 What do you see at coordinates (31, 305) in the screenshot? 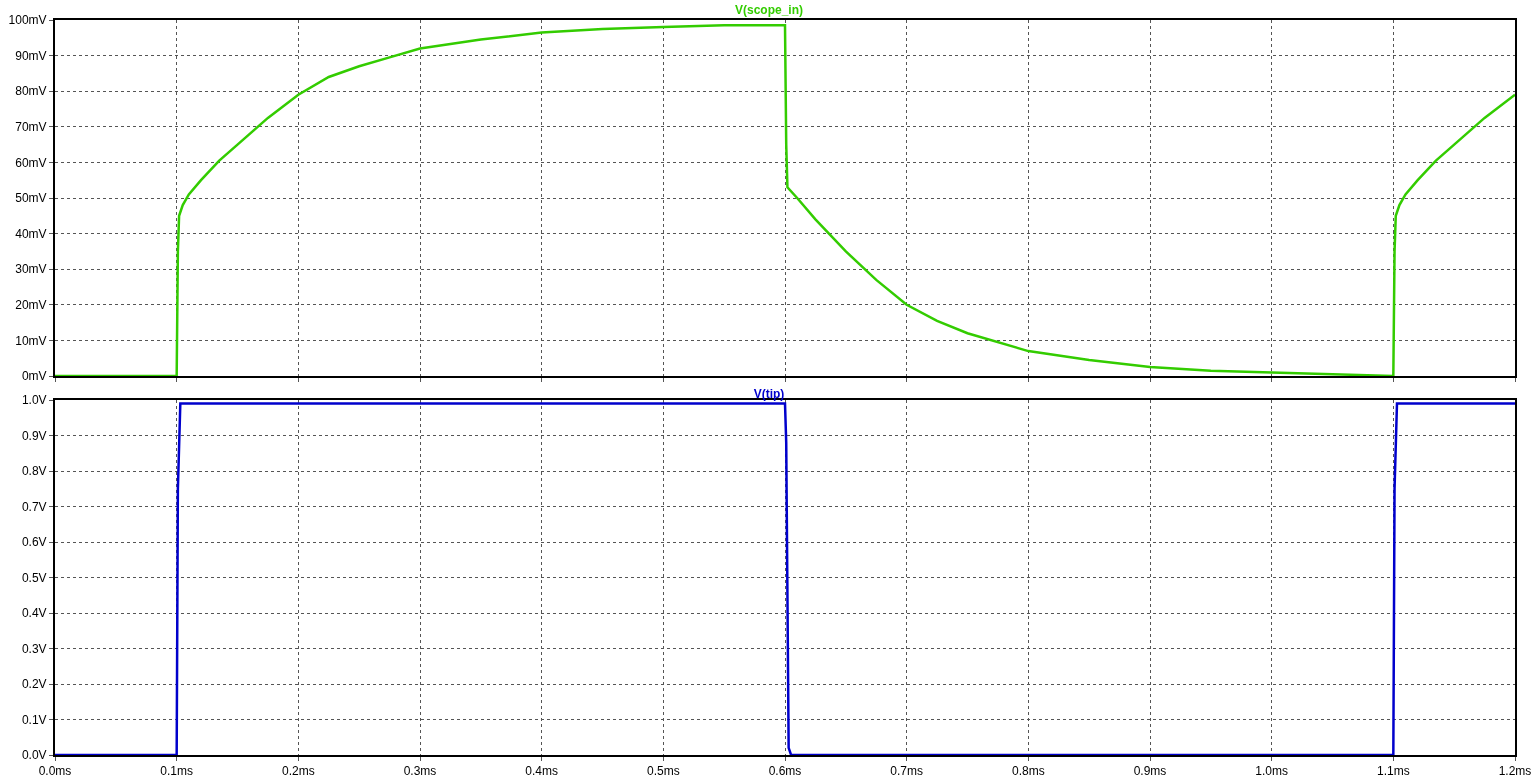
I see `y-tick-label: 20mV` at bounding box center [31, 305].